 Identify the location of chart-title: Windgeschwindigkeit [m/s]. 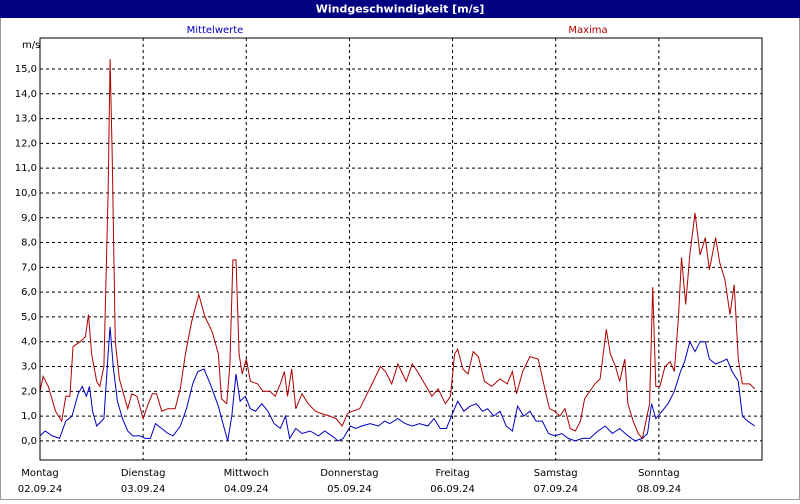
(400, 9).